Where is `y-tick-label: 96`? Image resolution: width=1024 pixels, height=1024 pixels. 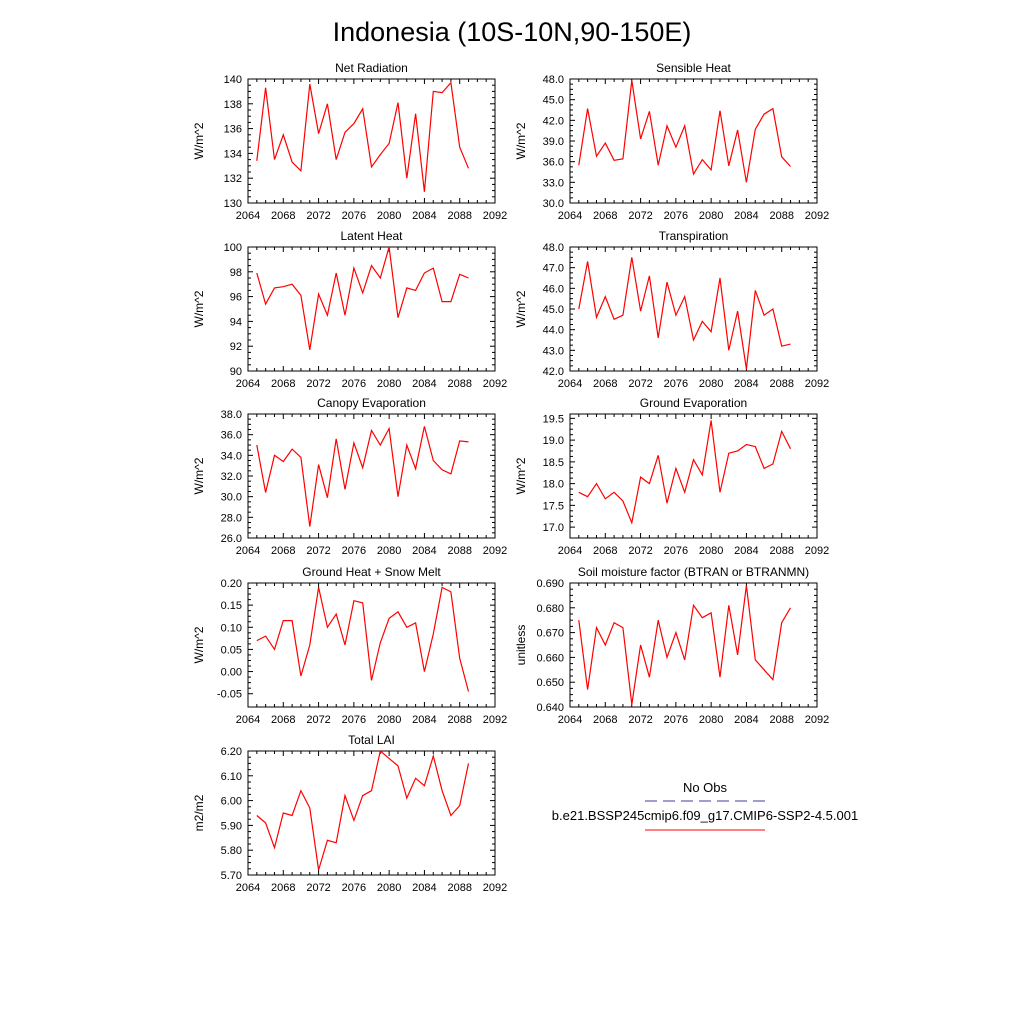 y-tick-label: 96 is located at coordinates (236, 298).